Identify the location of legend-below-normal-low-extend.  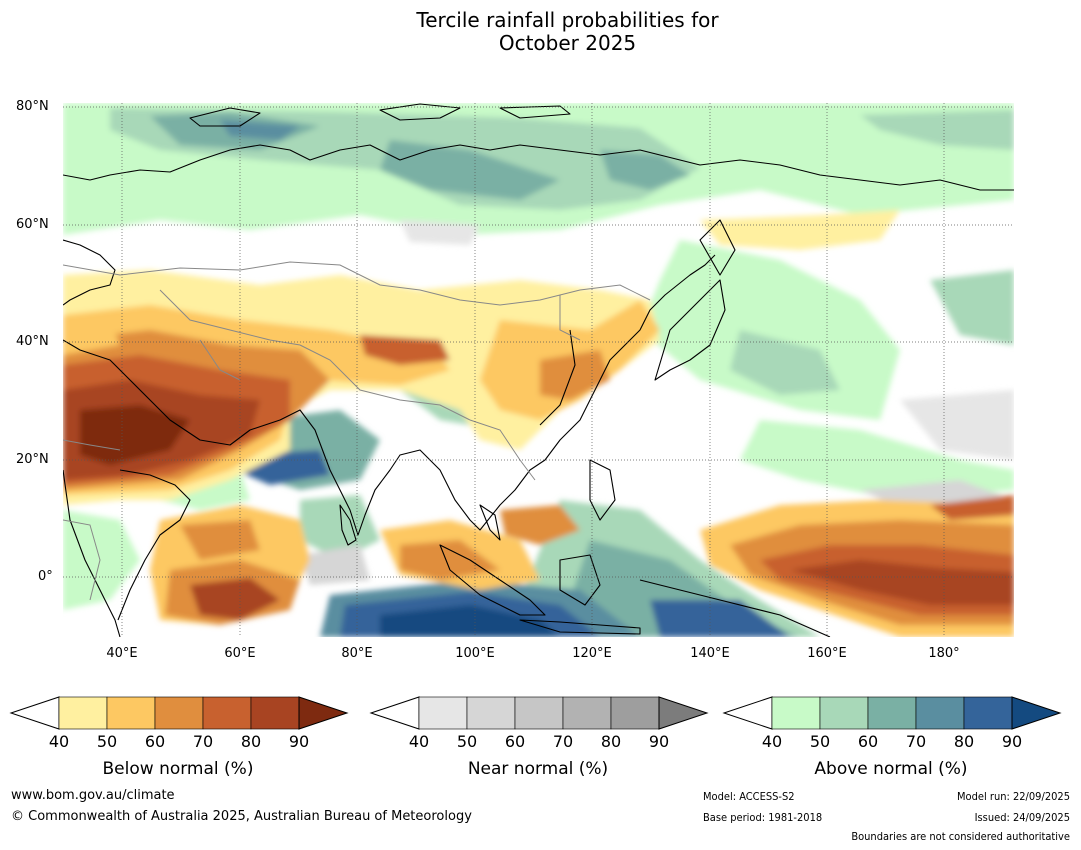
(34, 713).